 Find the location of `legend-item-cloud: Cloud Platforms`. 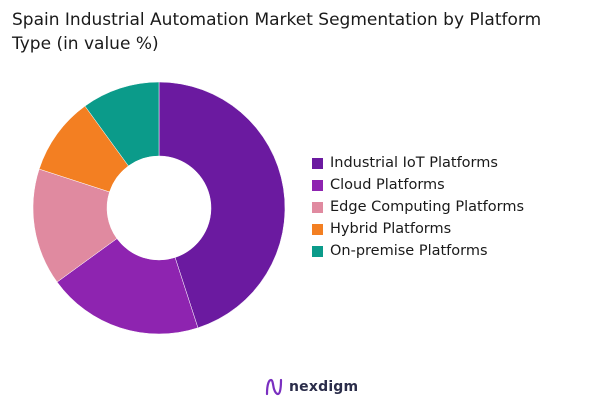

legend-item-cloud: Cloud Platforms is located at coordinates (418, 185).